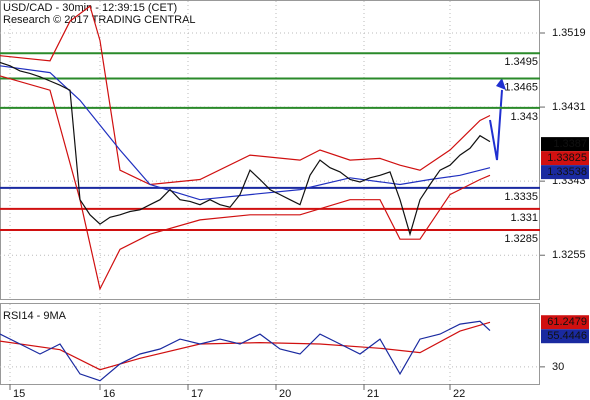 The image size is (590, 400). I want to click on x-tick-label: 21, so click(373, 394).